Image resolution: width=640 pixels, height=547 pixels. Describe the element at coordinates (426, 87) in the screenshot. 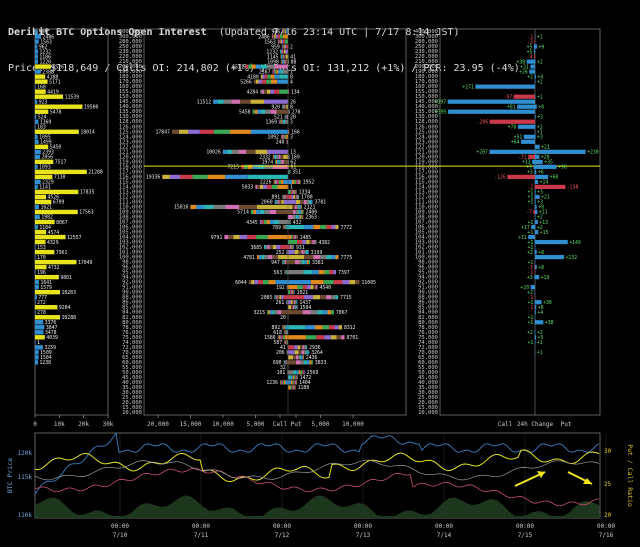

I see `strike-label-right: 160,000` at that location.